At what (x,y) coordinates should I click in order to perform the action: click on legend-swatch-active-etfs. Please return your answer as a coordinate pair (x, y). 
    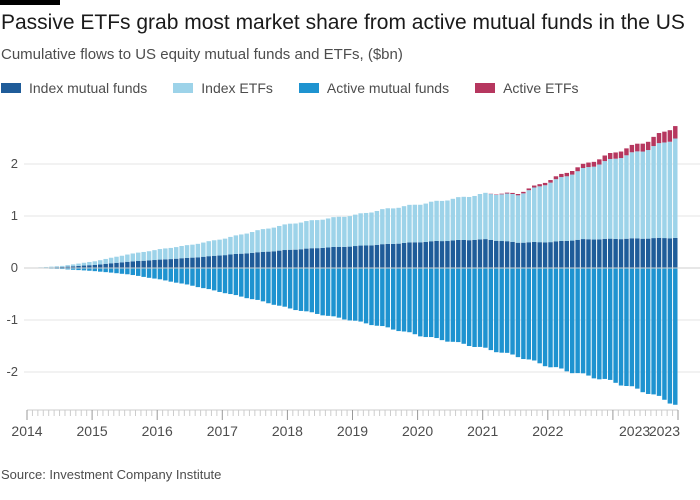
    Looking at the image, I should click on (485, 88).